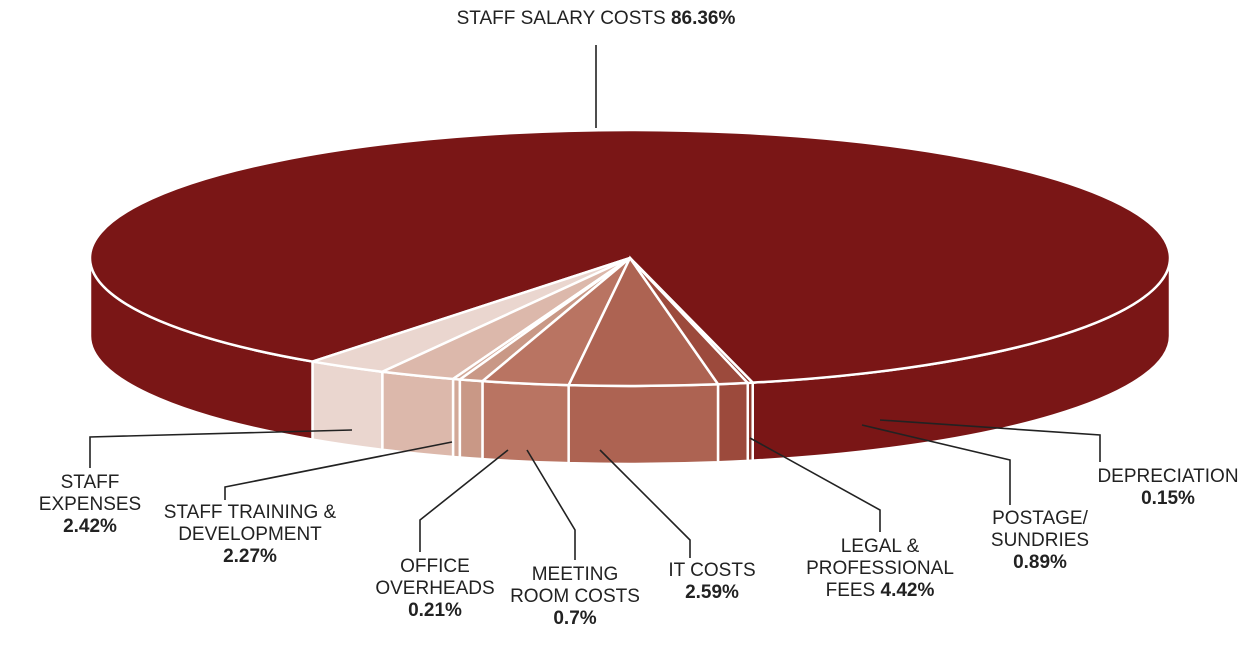  What do you see at coordinates (575, 585) in the screenshot?
I see `category-name: MEETING ROOM COSTS` at bounding box center [575, 585].